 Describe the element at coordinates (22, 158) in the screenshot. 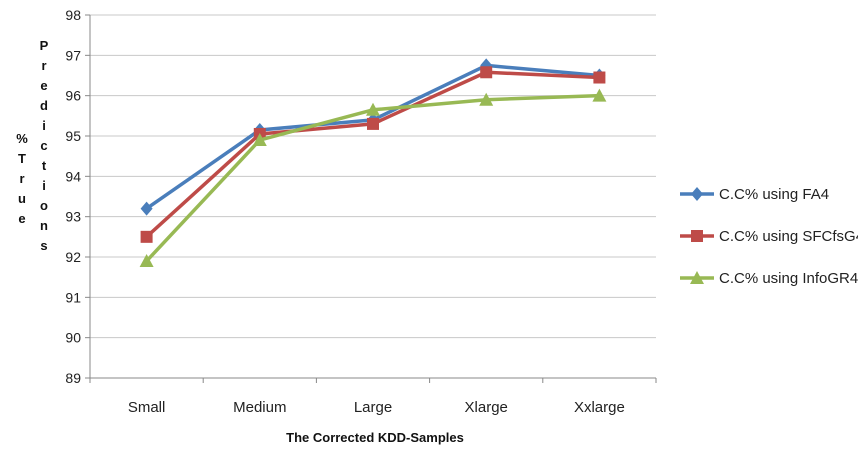

I see `y-axis-label-char: T` at that location.